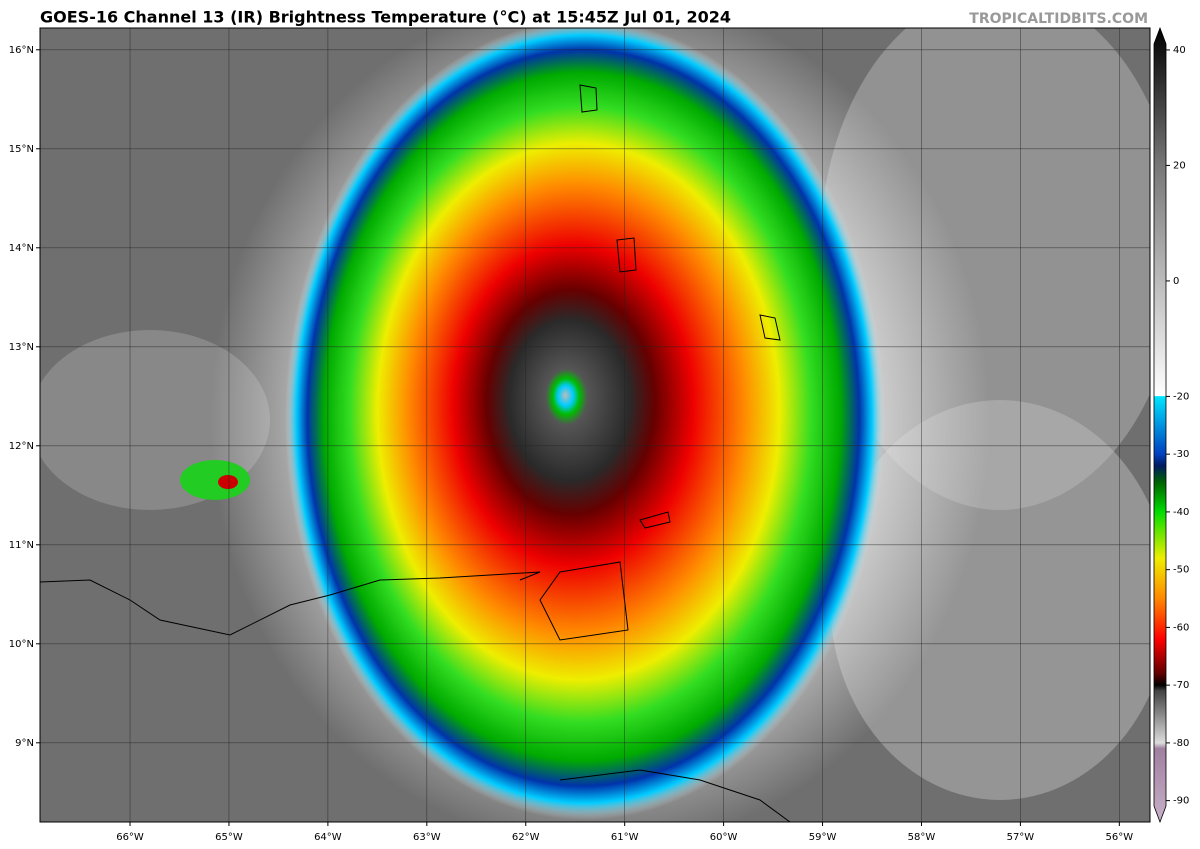 This screenshot has width=1200, height=849. What do you see at coordinates (625, 837) in the screenshot?
I see `lon-tick-label: 61°W` at bounding box center [625, 837].